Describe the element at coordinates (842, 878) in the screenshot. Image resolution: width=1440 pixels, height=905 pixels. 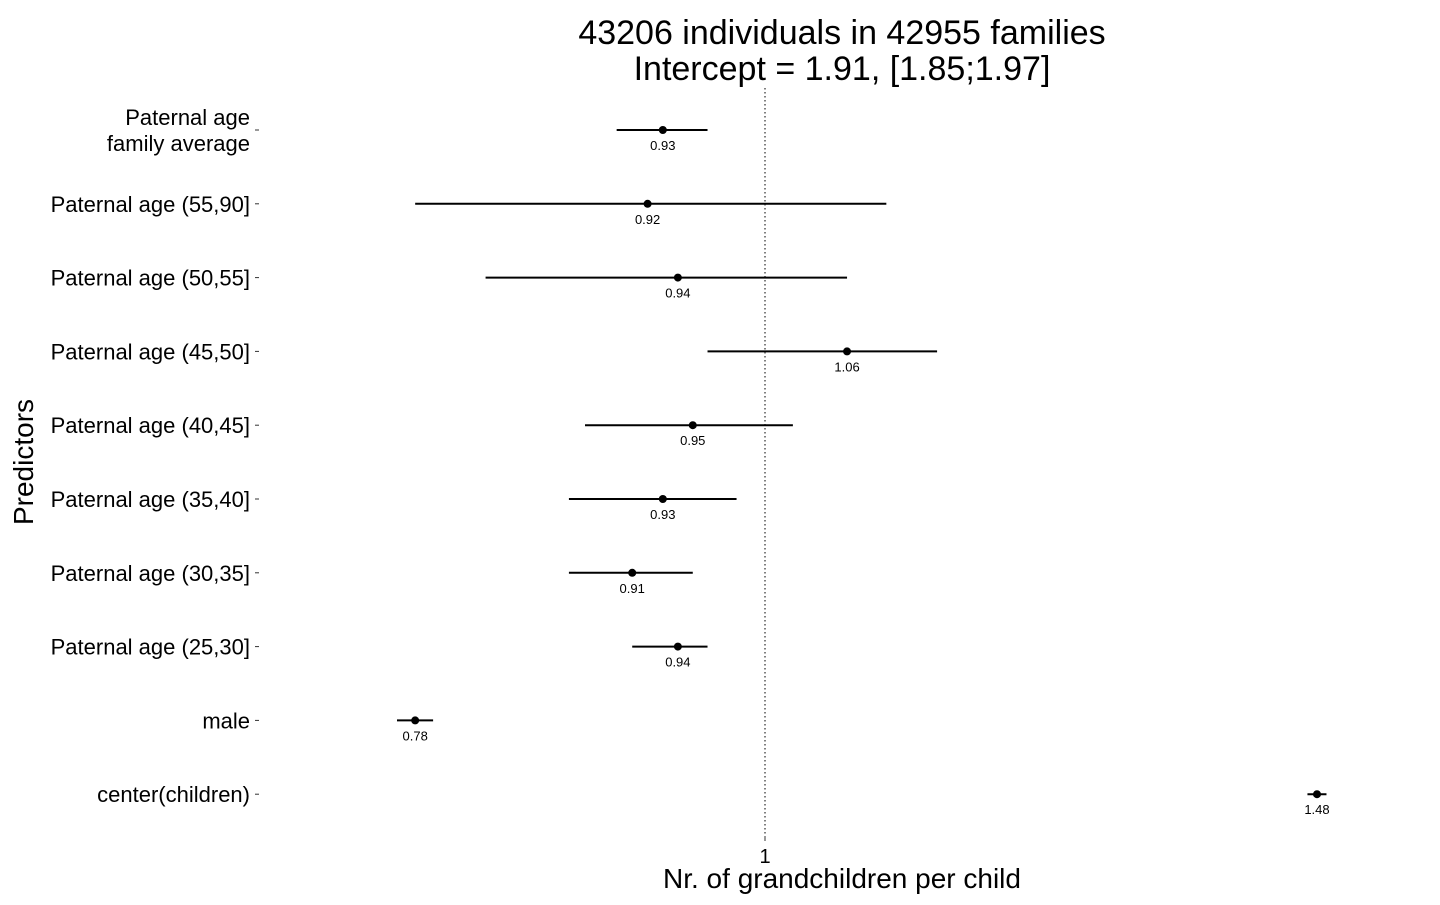
I see `x-axis-title: Nr. of grandchildren per child` at that location.